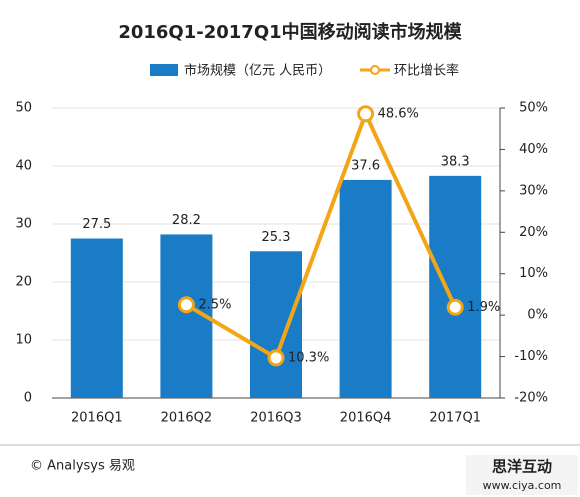 The width and height of the screenshot is (580, 497). What do you see at coordinates (533, 232) in the screenshot?
I see `y2-tick-label: 20%` at bounding box center [533, 232].